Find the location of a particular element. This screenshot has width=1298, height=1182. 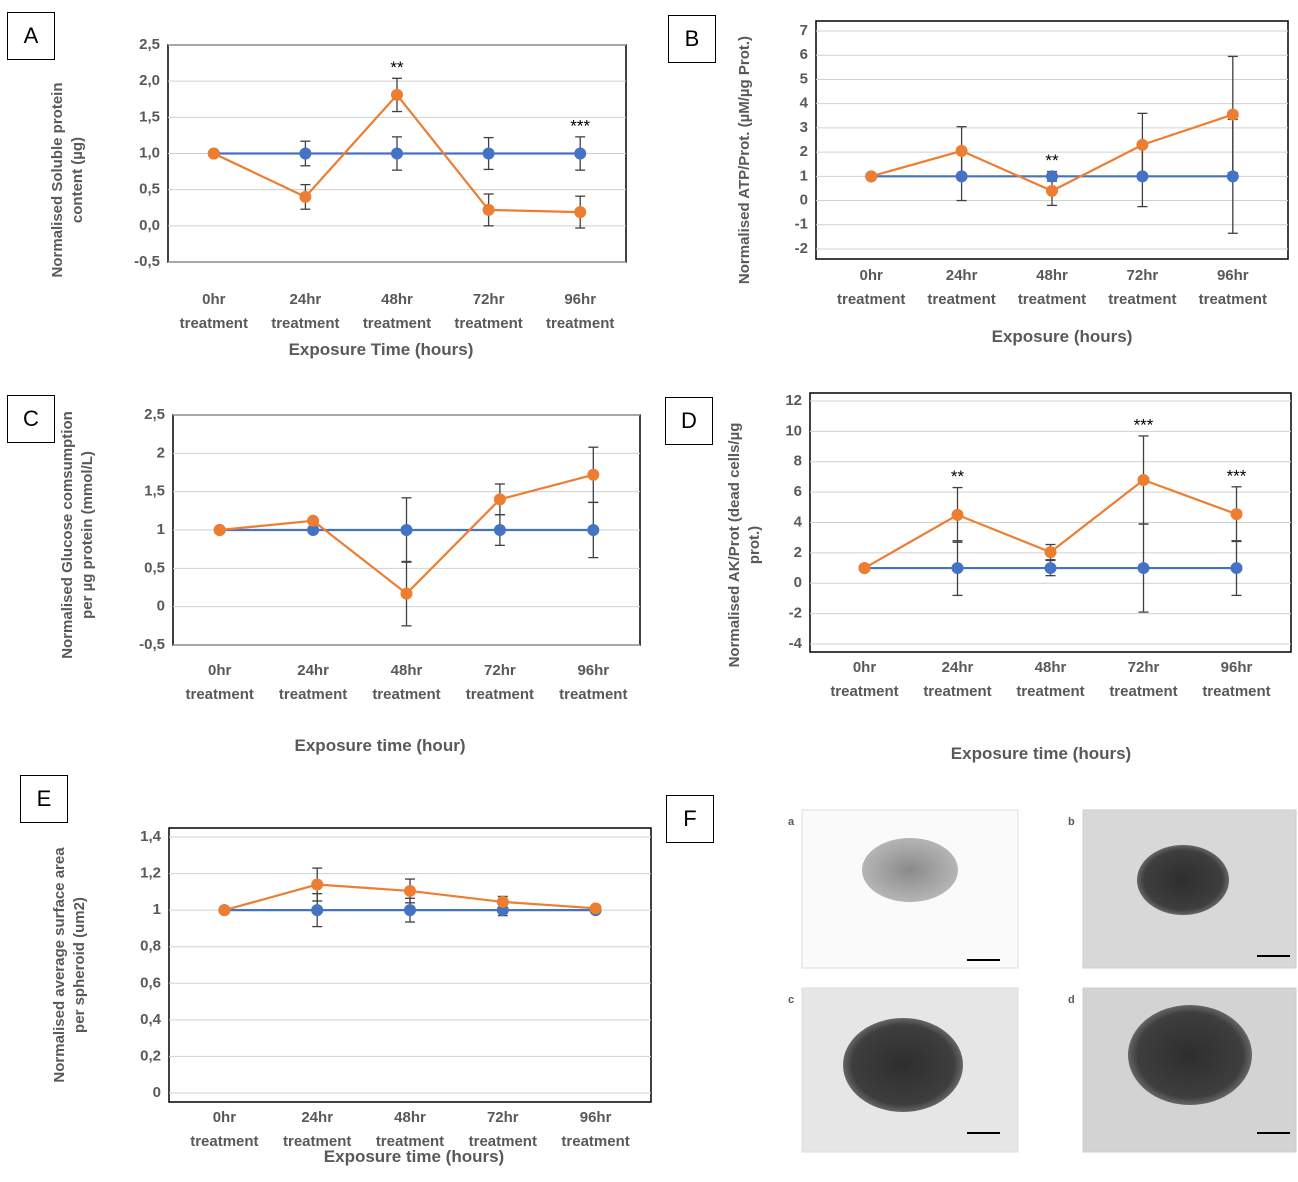

image-label: c is located at coordinates (791, 1000).